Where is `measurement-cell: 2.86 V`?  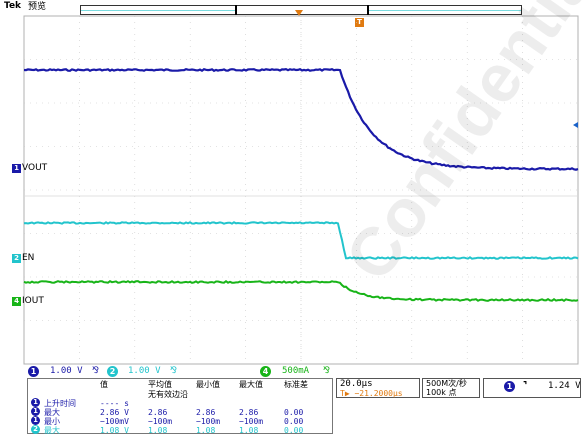 measurement-cell: 2.86 V is located at coordinates (114, 412).